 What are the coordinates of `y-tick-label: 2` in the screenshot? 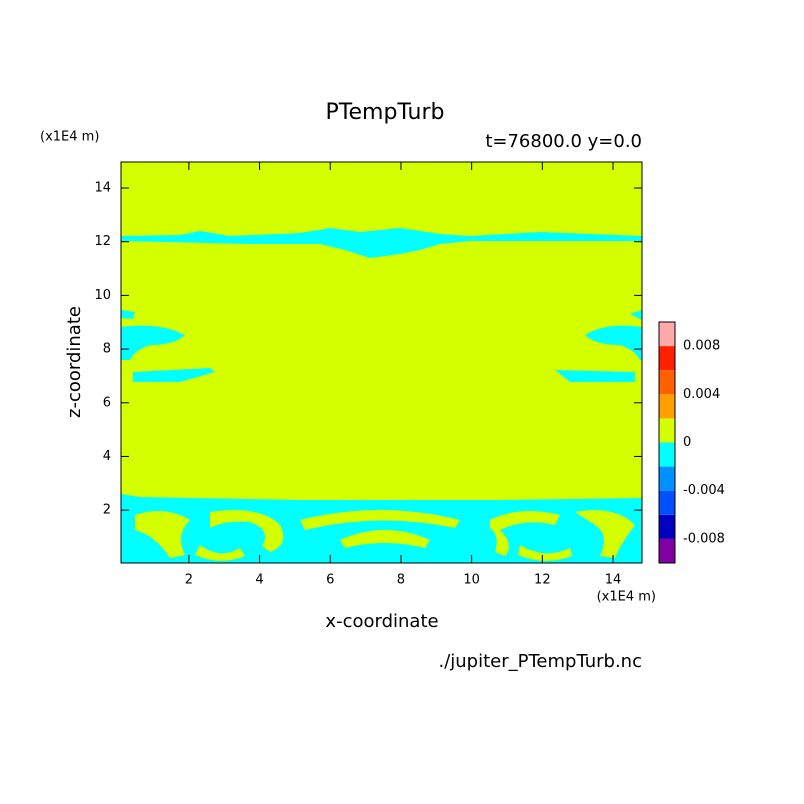 It's located at (107, 510).